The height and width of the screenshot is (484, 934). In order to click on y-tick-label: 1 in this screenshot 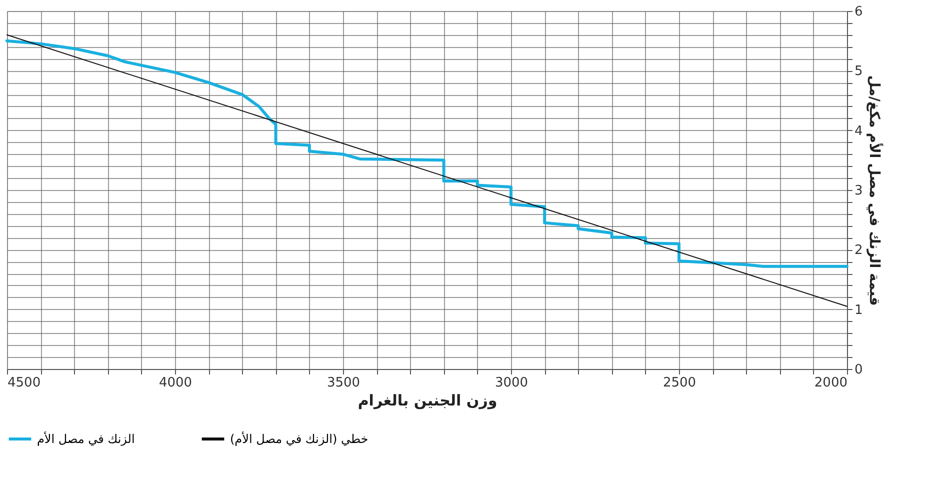, I will do `click(858, 310)`.